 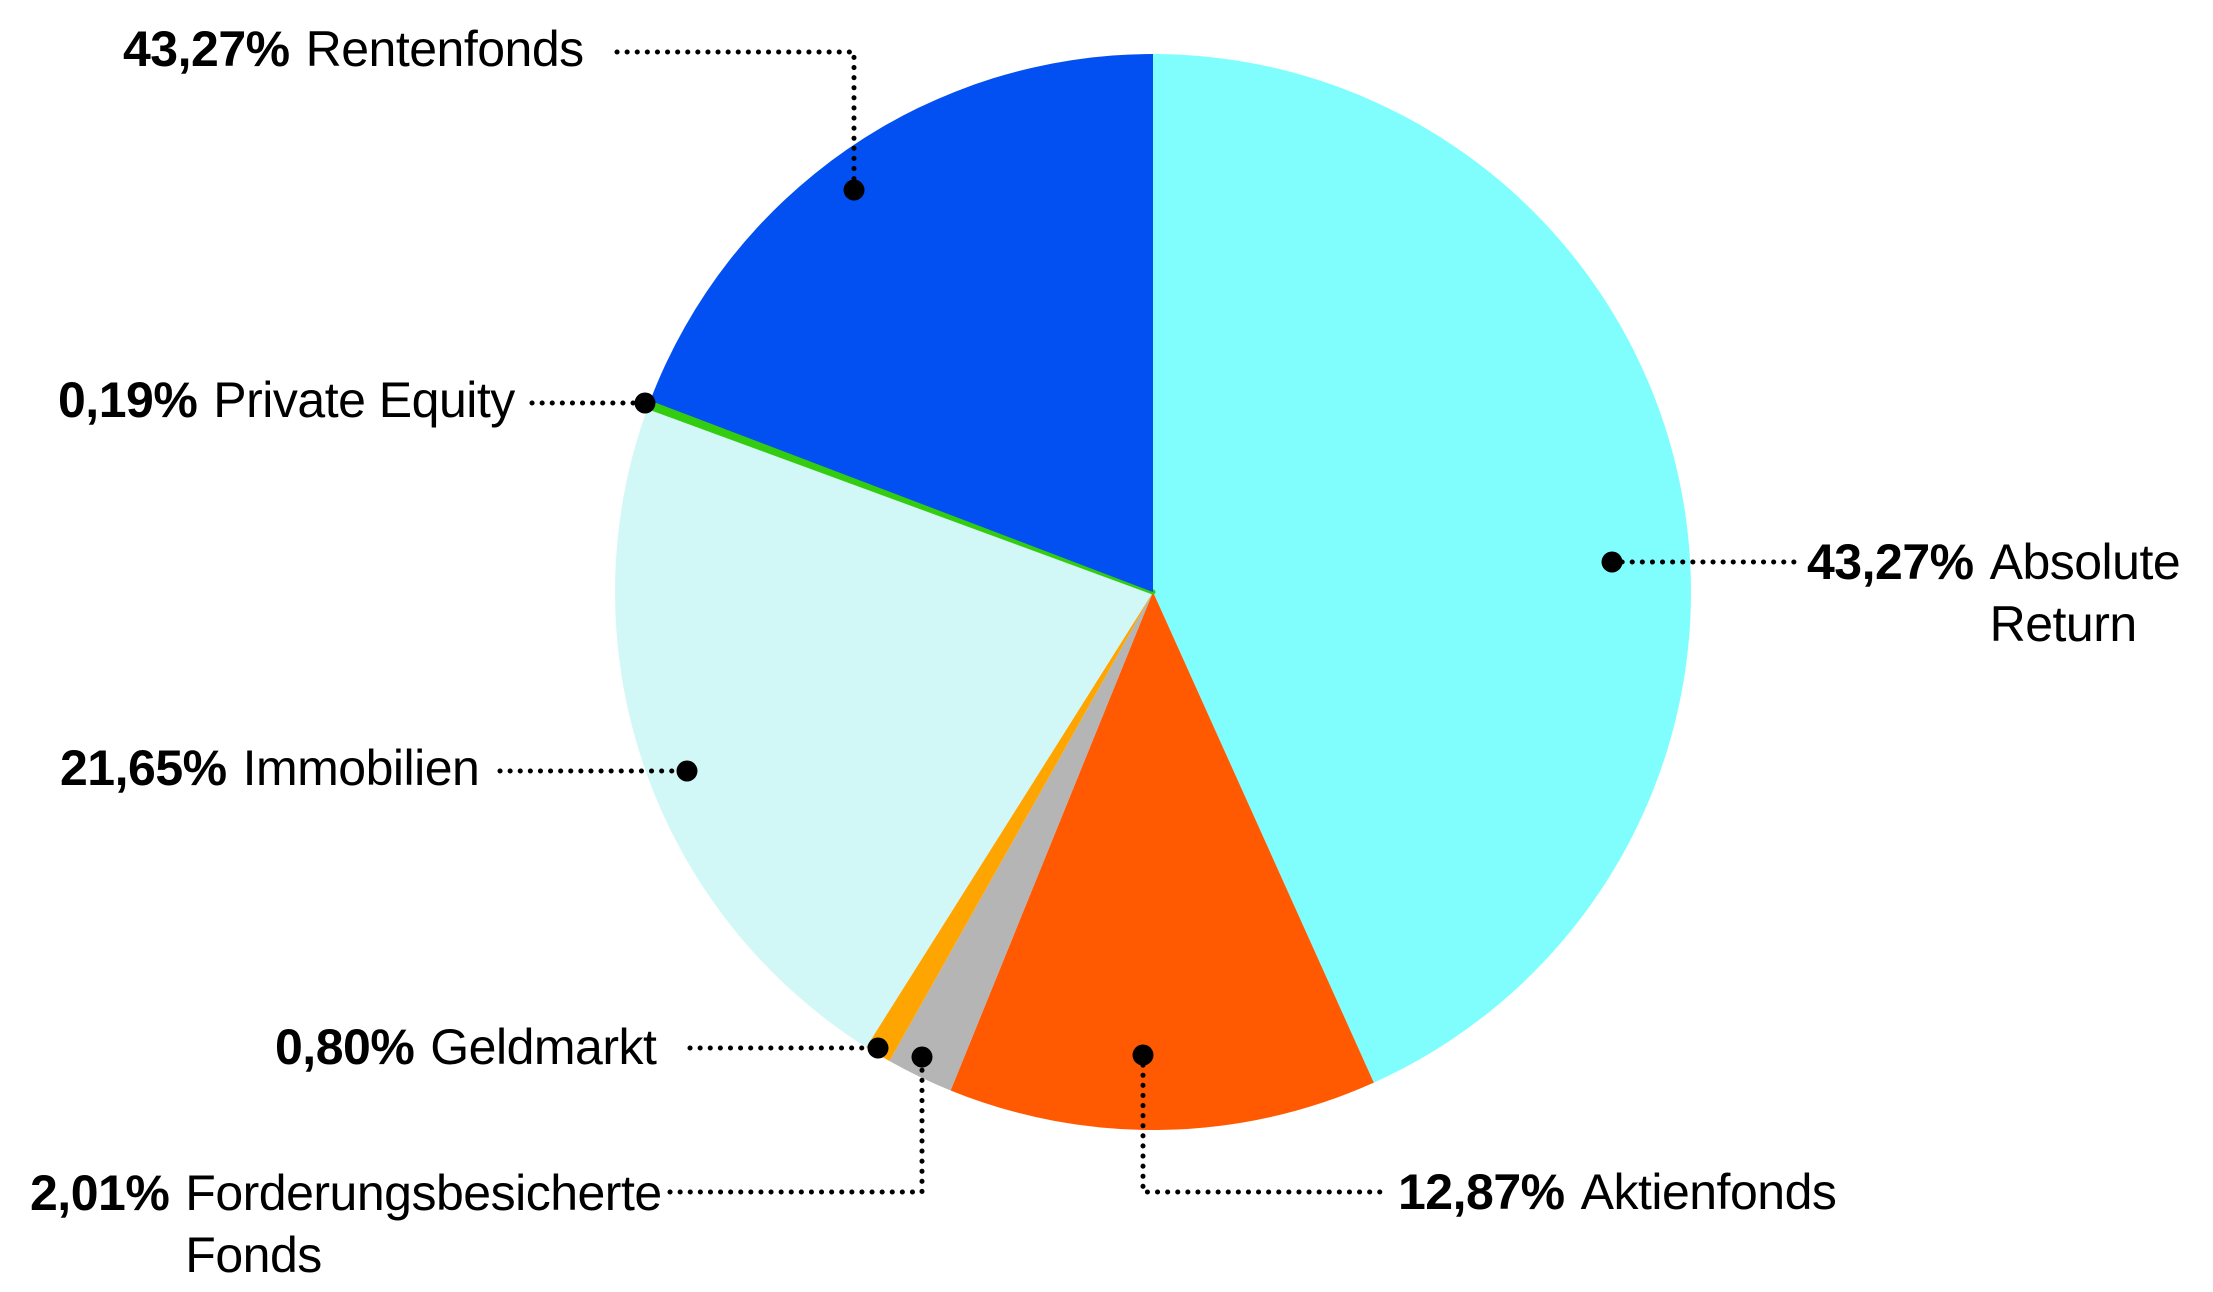 What do you see at coordinates (423, 1224) in the screenshot?
I see `label-forderungsbesicherte-fonds-name: Forderungsbesicherte Fonds` at bounding box center [423, 1224].